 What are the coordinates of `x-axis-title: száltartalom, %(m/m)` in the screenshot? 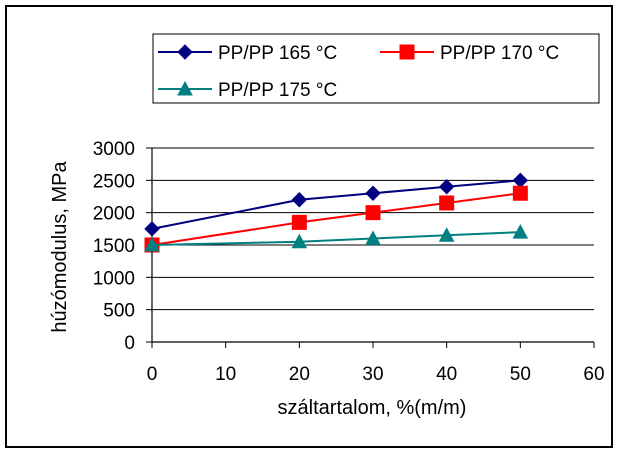 It's located at (372, 408).